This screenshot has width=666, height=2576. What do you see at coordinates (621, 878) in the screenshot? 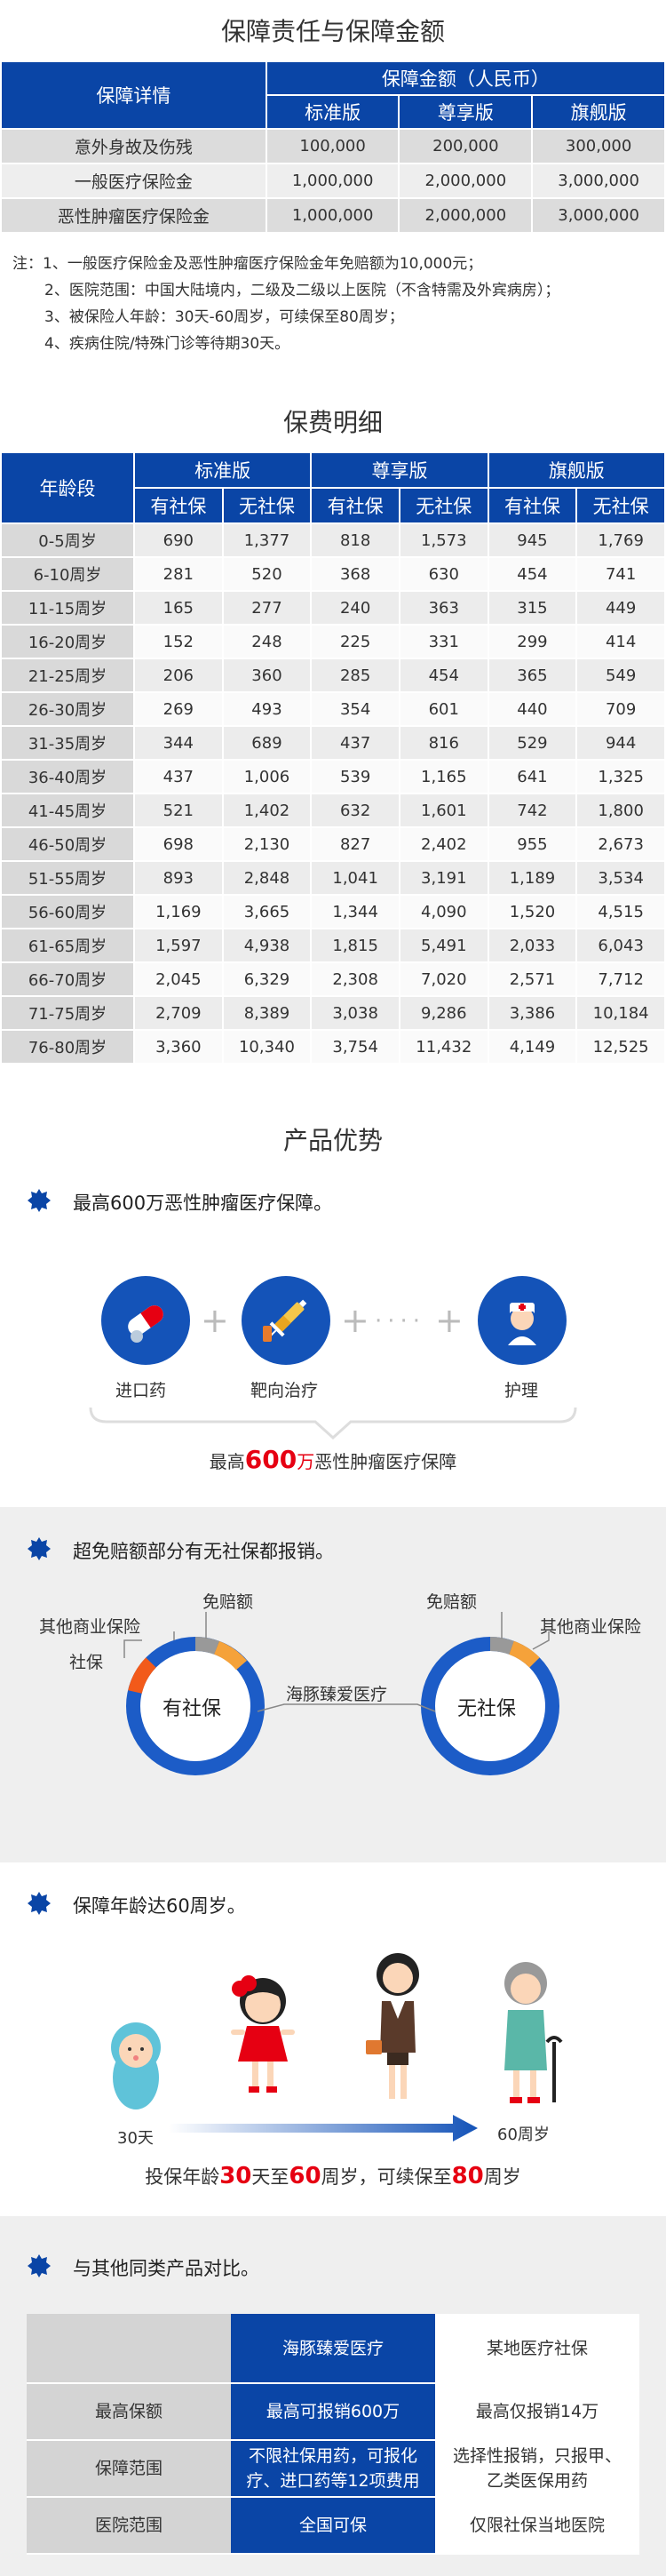
I see `premium-cell: 3,534` at bounding box center [621, 878].